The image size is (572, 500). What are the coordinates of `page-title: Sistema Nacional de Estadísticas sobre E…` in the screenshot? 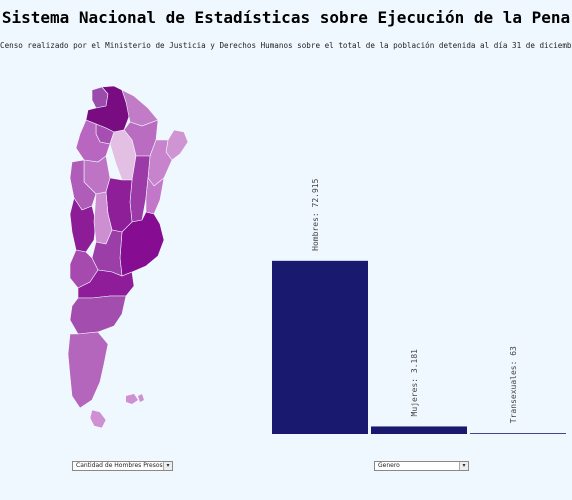 It's located at (286, 17).